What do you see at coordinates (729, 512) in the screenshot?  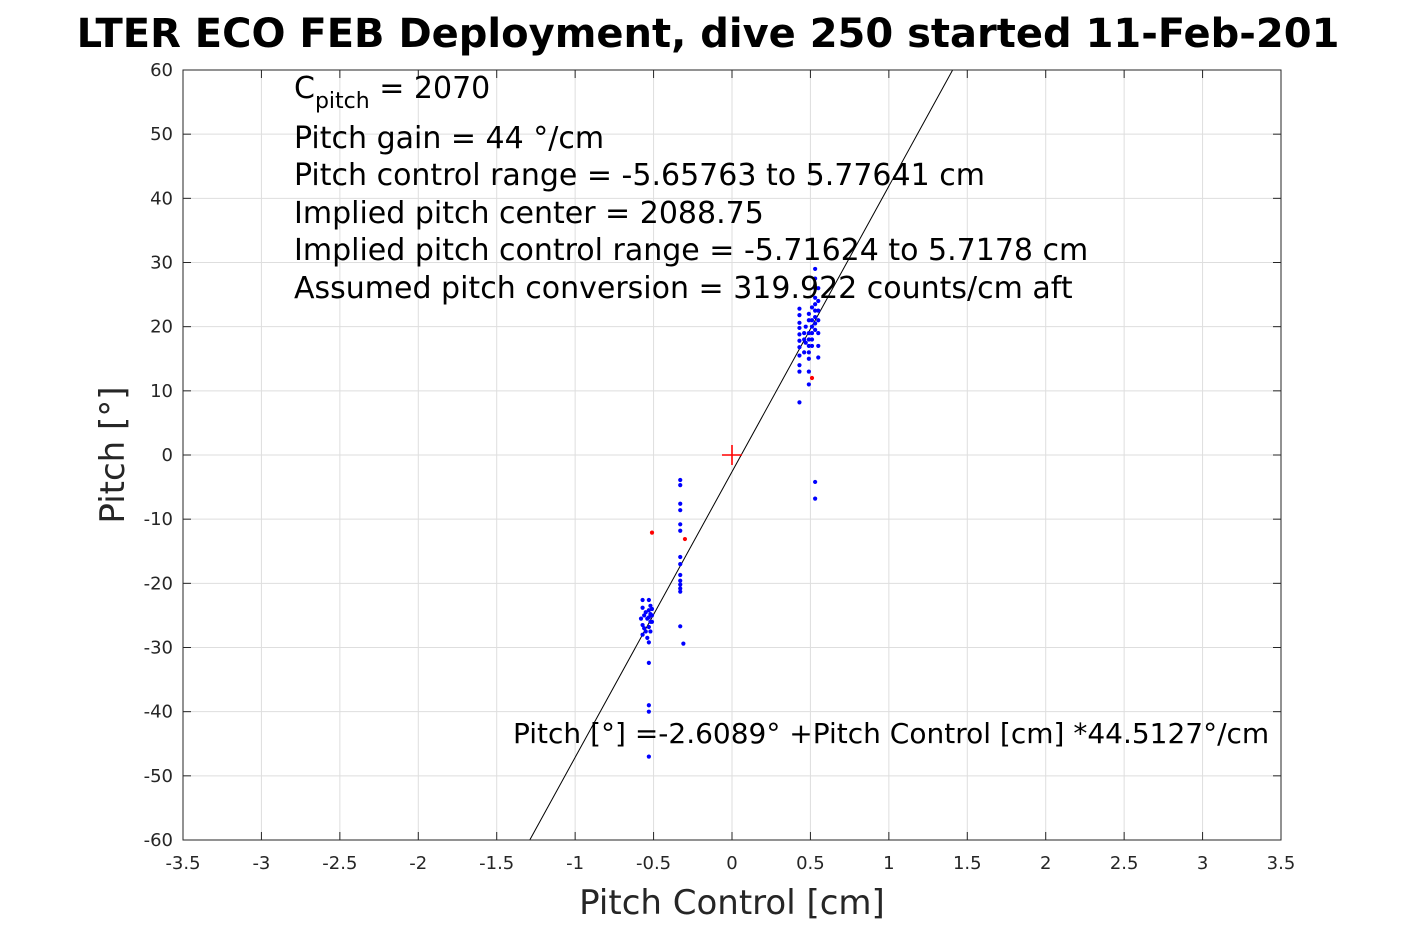 I see `scatter-points` at bounding box center [729, 512].